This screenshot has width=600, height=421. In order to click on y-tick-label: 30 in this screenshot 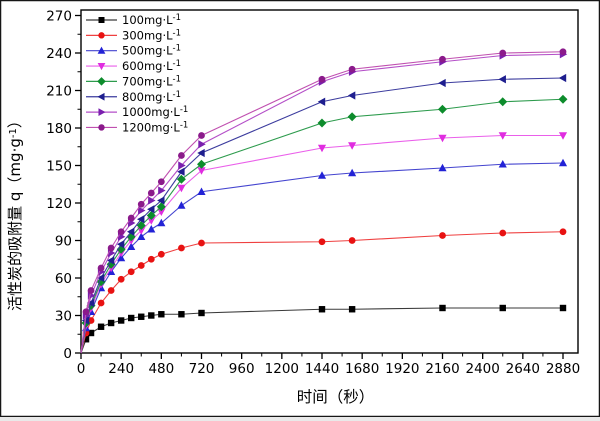, I will do `click(63, 316)`.